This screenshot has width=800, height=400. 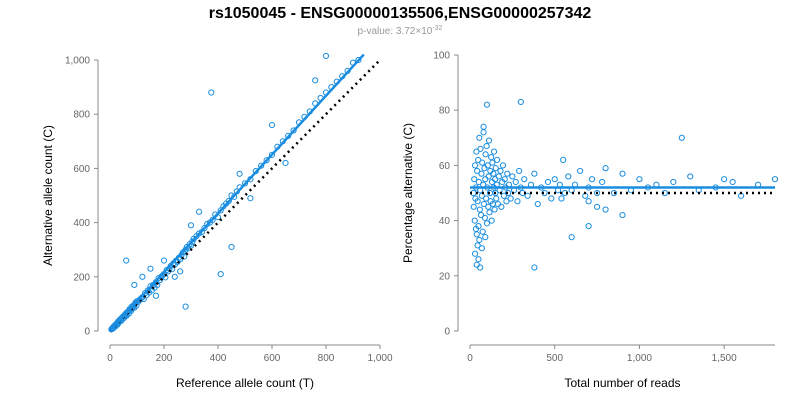 What do you see at coordinates (724, 358) in the screenshot?
I see `right-x-tick-label: 1,500` at bounding box center [724, 358].